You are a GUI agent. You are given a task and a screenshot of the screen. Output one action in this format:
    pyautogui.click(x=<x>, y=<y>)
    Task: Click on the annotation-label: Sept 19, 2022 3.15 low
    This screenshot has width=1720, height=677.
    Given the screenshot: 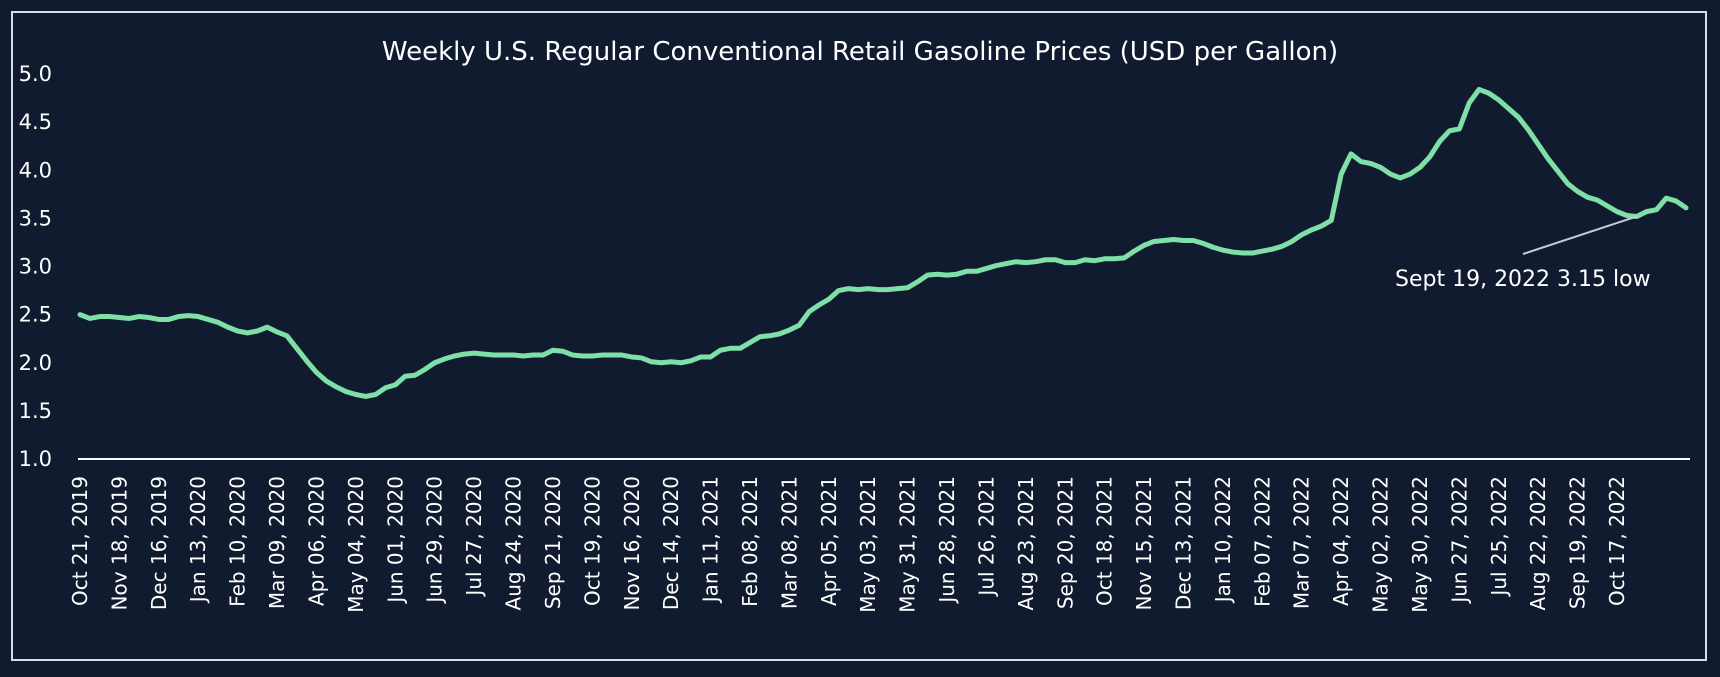 What is the action you would take?
    pyautogui.click(x=1523, y=279)
    